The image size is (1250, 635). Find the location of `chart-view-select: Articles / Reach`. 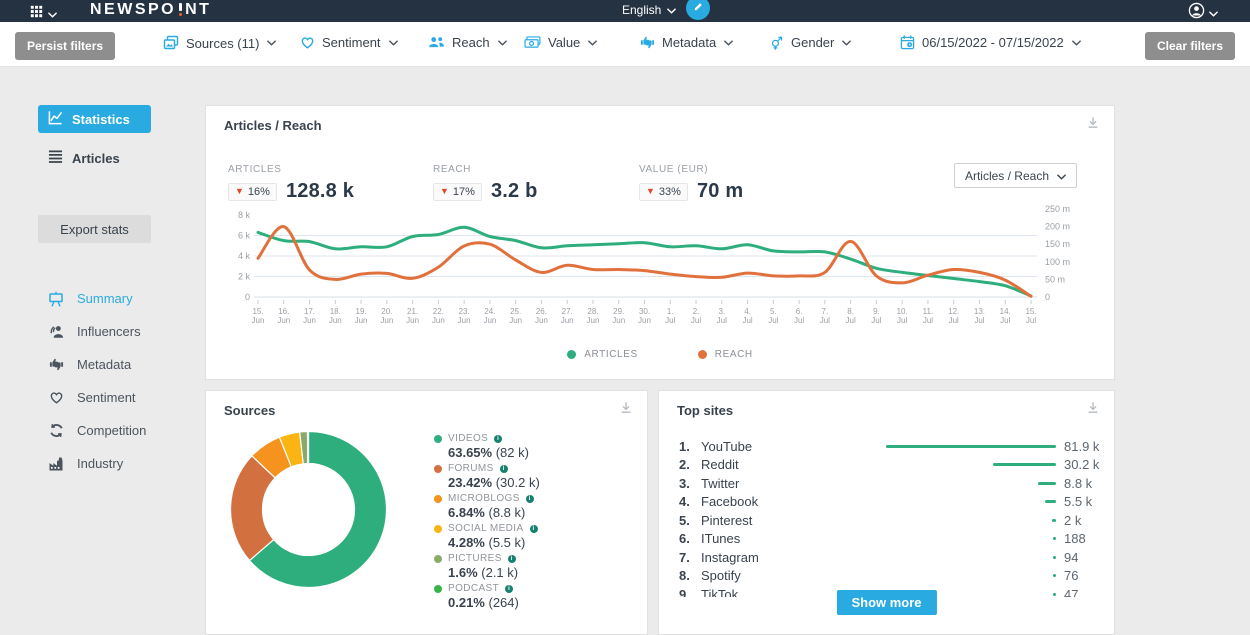

chart-view-select: Articles / Reach is located at coordinates (1015, 175).